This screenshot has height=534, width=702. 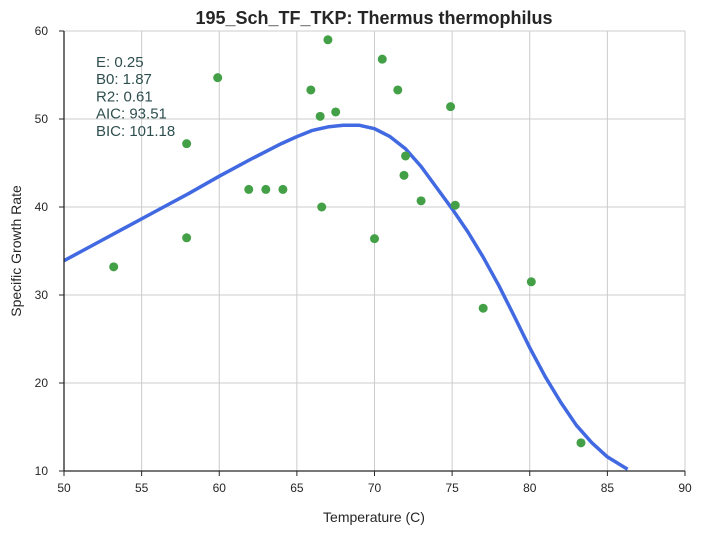 What do you see at coordinates (42, 207) in the screenshot?
I see `y-tick-label: 40` at bounding box center [42, 207].